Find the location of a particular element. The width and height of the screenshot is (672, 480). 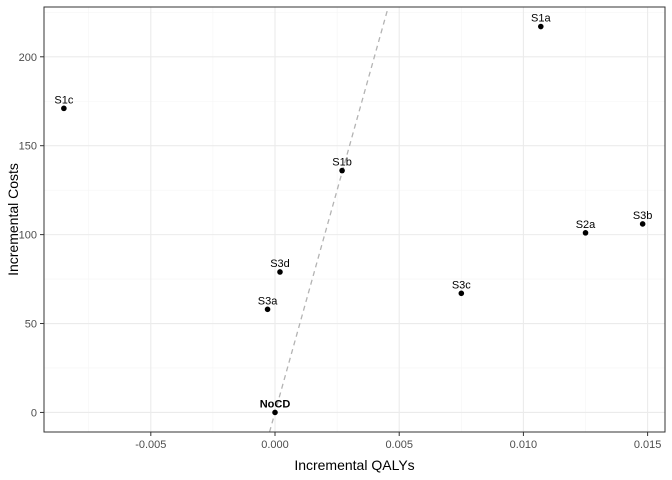

point-label-s3c: S3c is located at coordinates (461, 285).